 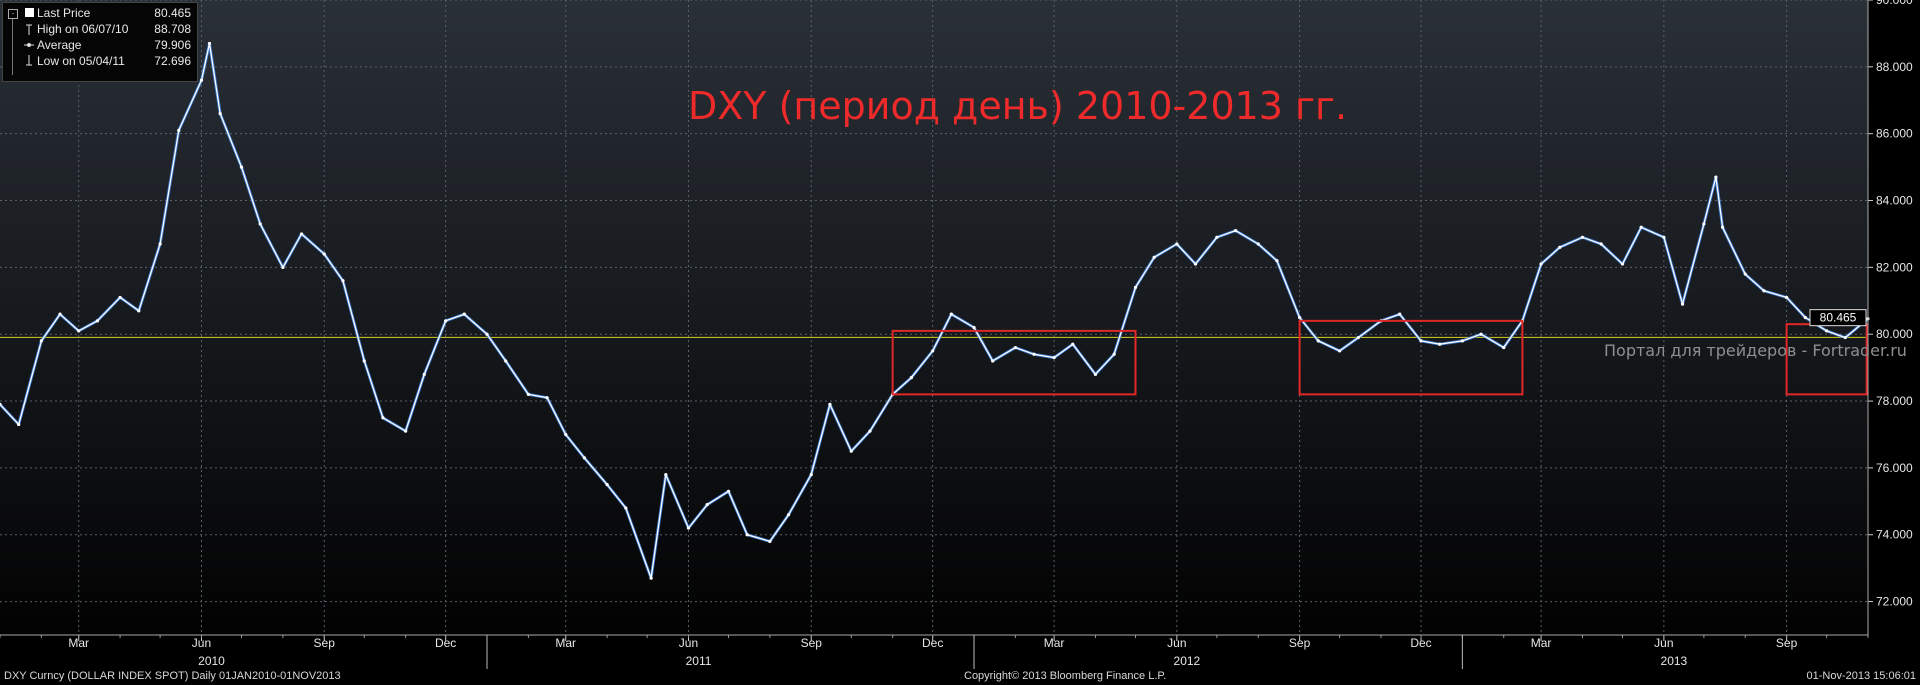 I want to click on legend-collapse-icon: -, so click(x=13, y=14).